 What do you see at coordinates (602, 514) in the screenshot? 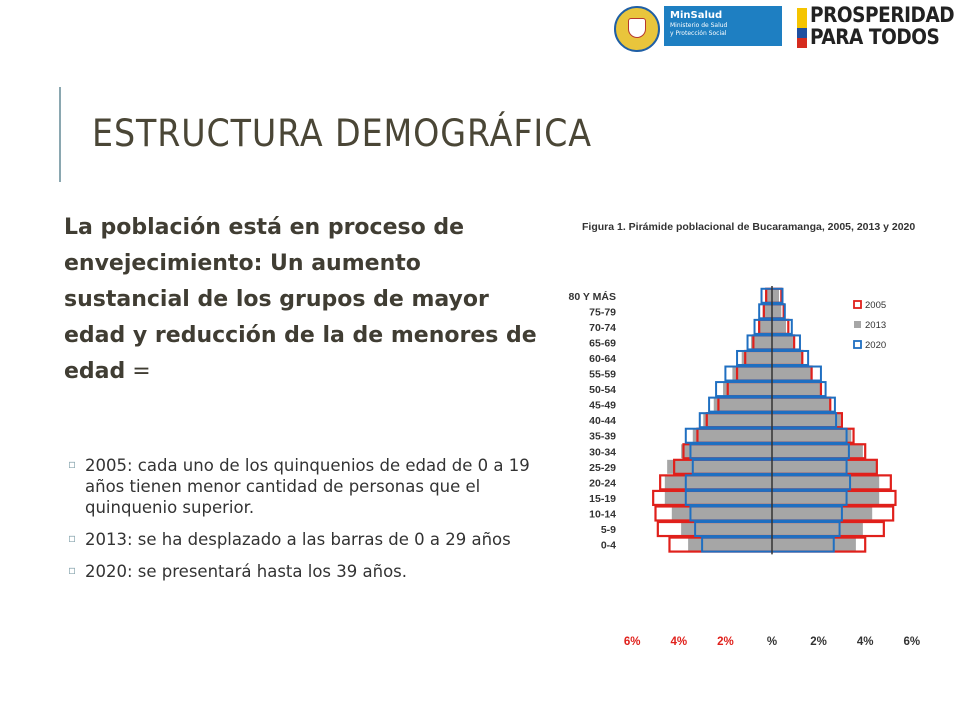
I see `category-label: 10-14` at bounding box center [602, 514].